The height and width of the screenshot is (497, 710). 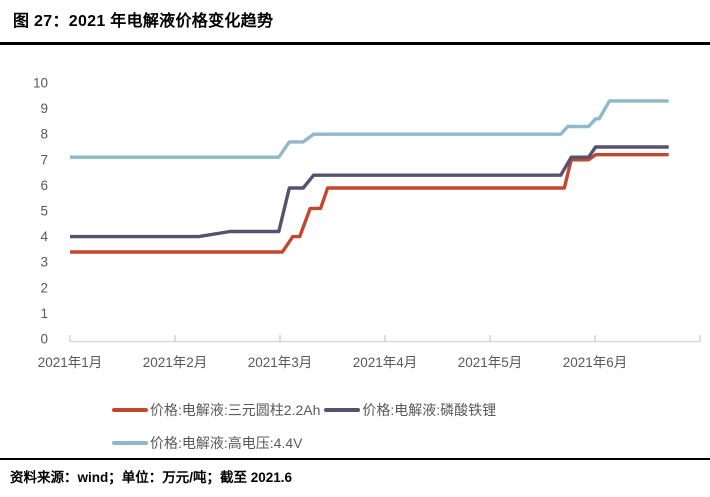 What do you see at coordinates (44, 262) in the screenshot?
I see `y-axis-label: 3` at bounding box center [44, 262].